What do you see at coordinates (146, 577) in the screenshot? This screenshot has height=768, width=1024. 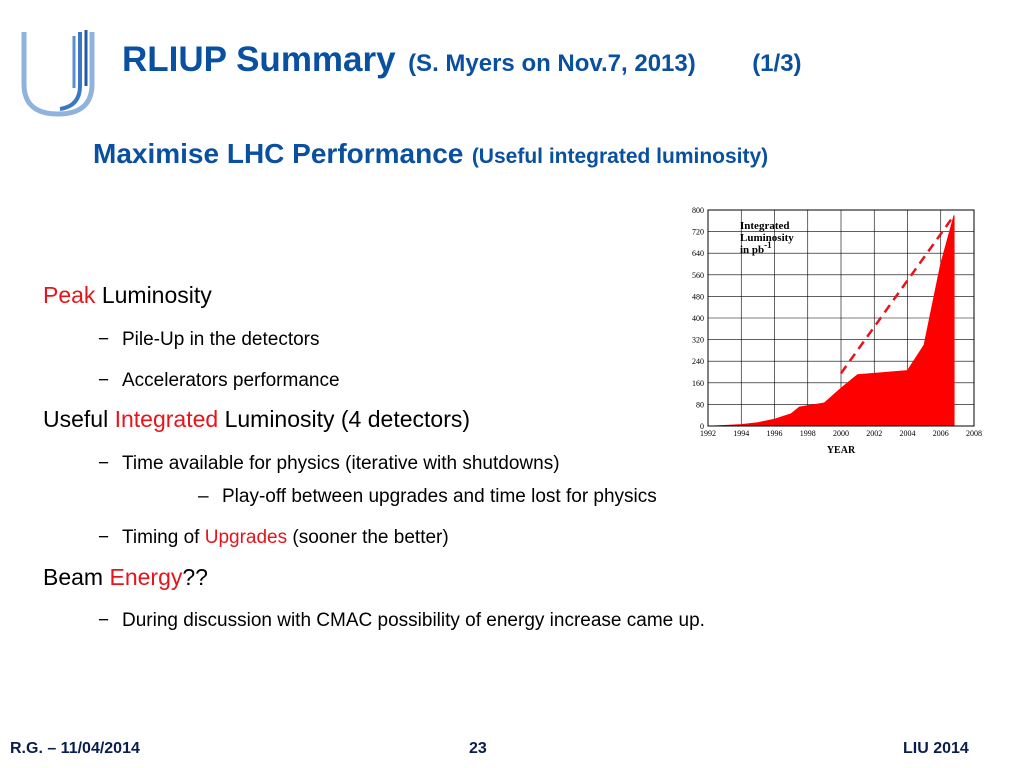 I see `beam-highlight: Energy` at bounding box center [146, 577].